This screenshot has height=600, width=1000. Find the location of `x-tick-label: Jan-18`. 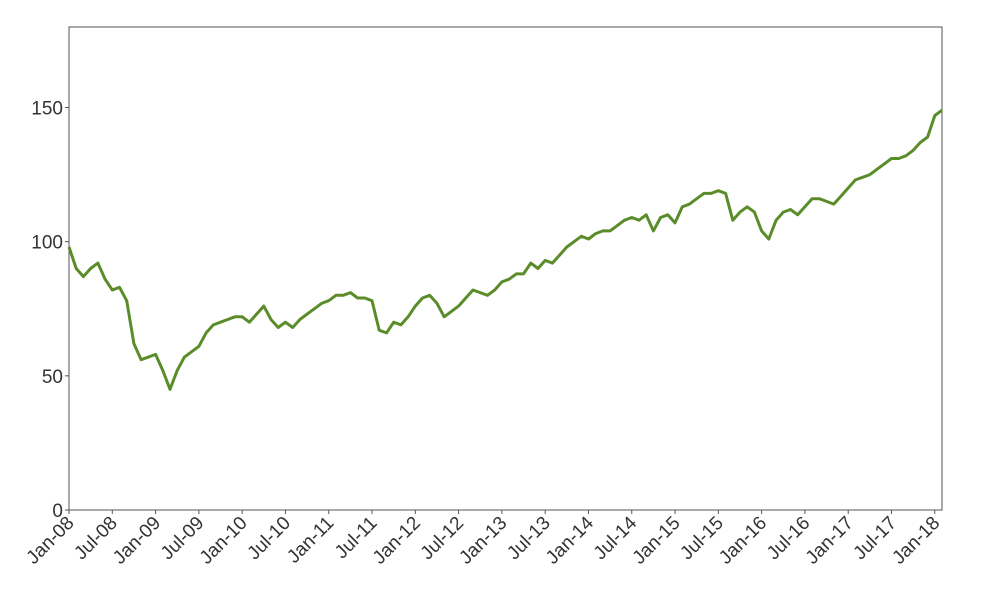

x-tick-label: Jan-18 is located at coordinates (916, 541).